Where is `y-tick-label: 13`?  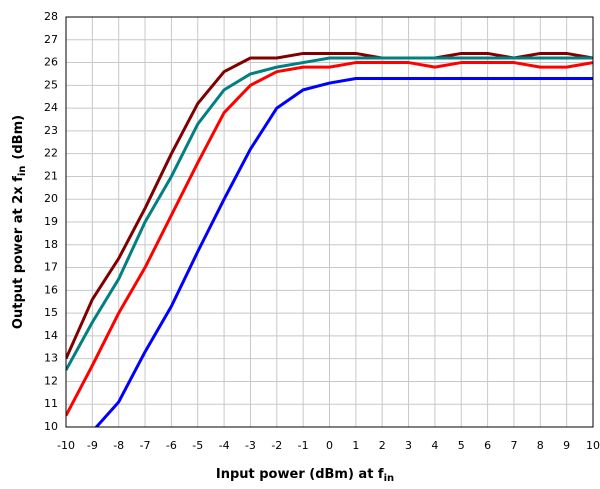
y-tick-label: 13 is located at coordinates (51, 358).